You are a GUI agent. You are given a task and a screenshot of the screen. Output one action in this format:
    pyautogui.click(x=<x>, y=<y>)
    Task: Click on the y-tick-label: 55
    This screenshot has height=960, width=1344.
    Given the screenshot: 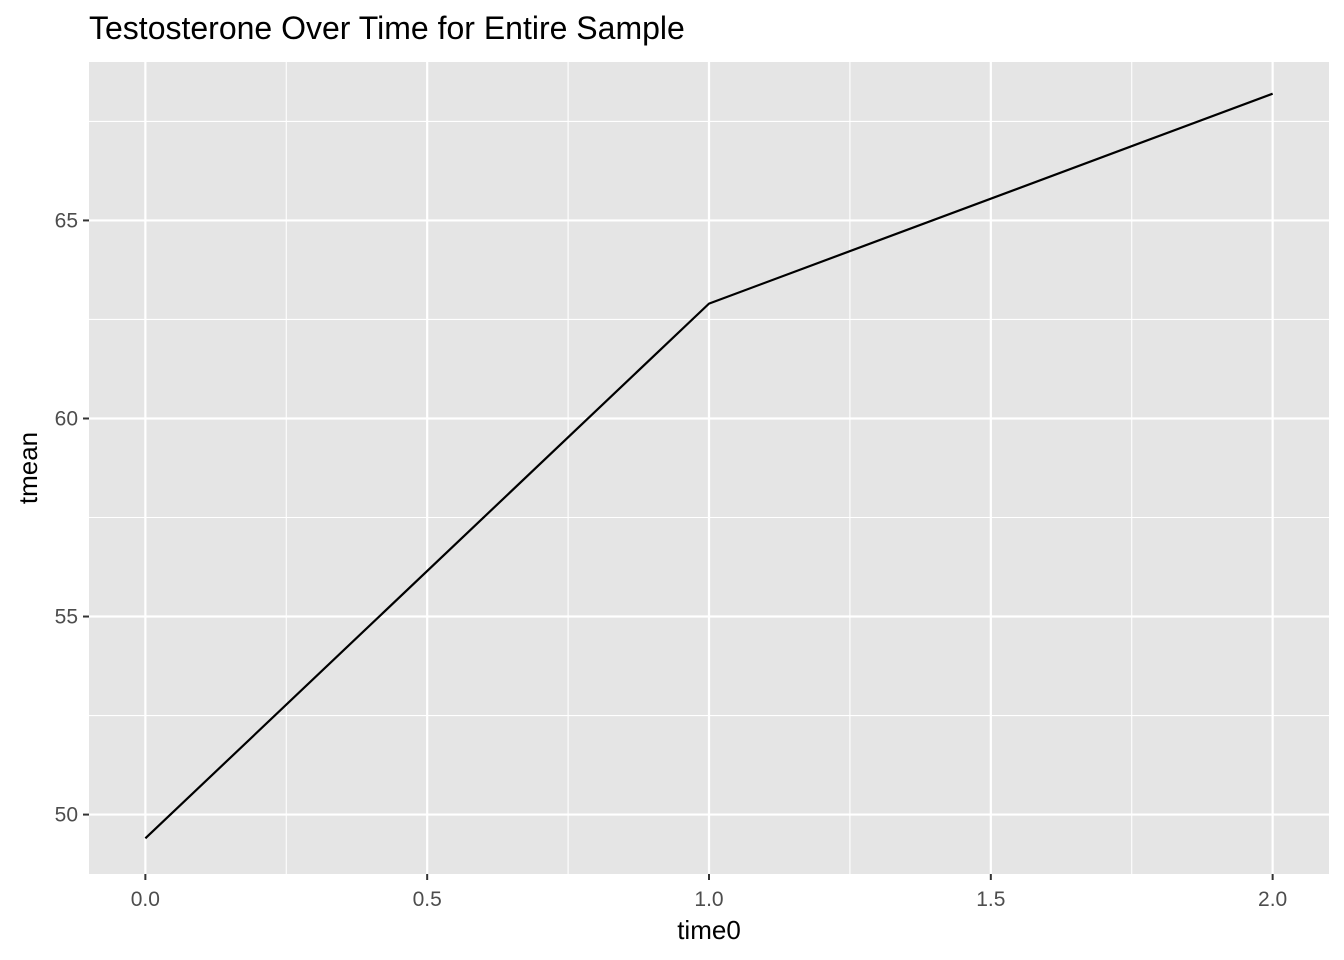 What is the action you would take?
    pyautogui.click(x=66, y=617)
    